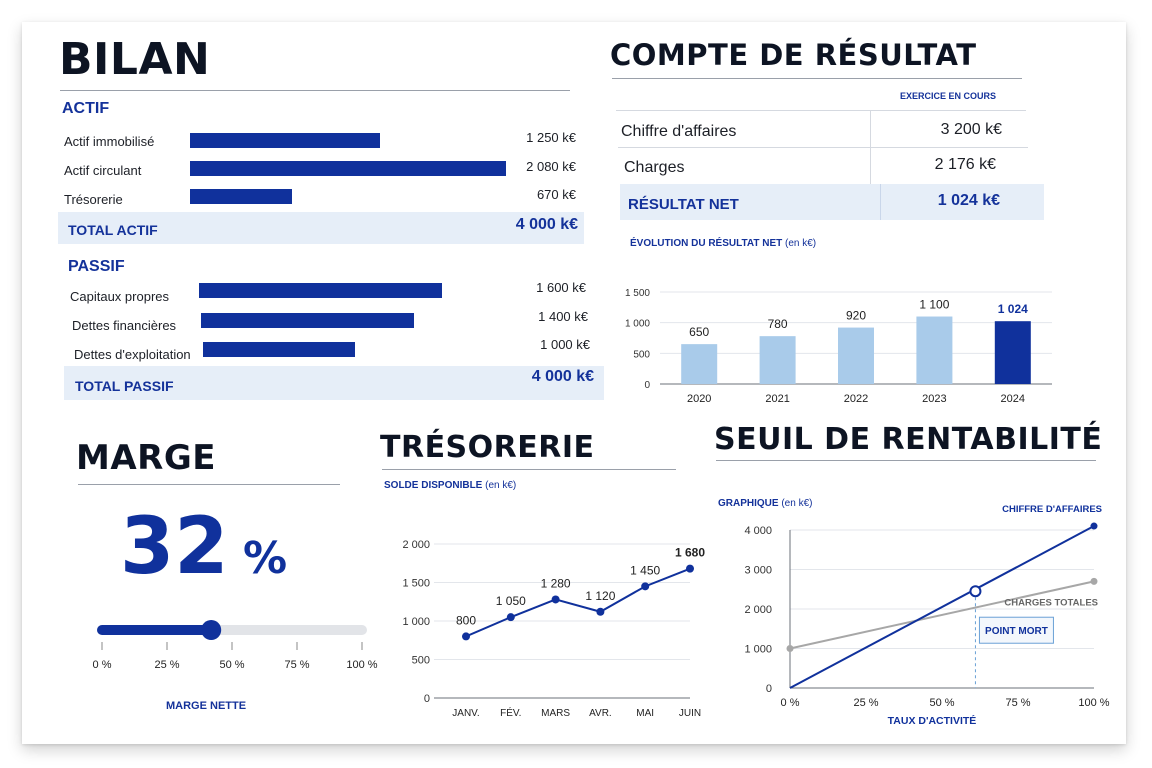 The image size is (1152, 768). What do you see at coordinates (1094, 526) in the screenshot?
I see `seuil-ca-point` at bounding box center [1094, 526].